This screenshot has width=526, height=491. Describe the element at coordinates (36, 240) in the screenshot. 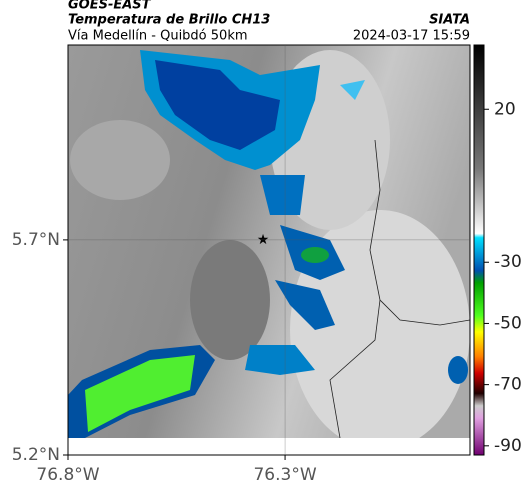

I see `y-tick-label: 5.7°N` at that location.